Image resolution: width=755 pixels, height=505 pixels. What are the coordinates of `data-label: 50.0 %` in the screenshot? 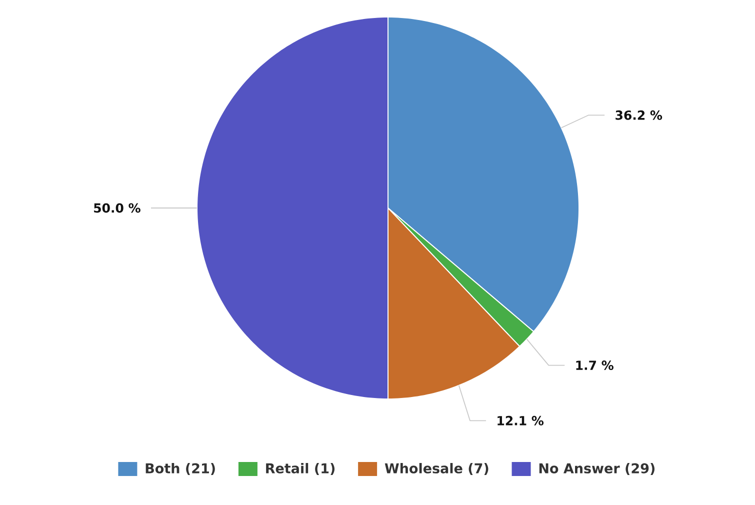 It's located at (117, 208).